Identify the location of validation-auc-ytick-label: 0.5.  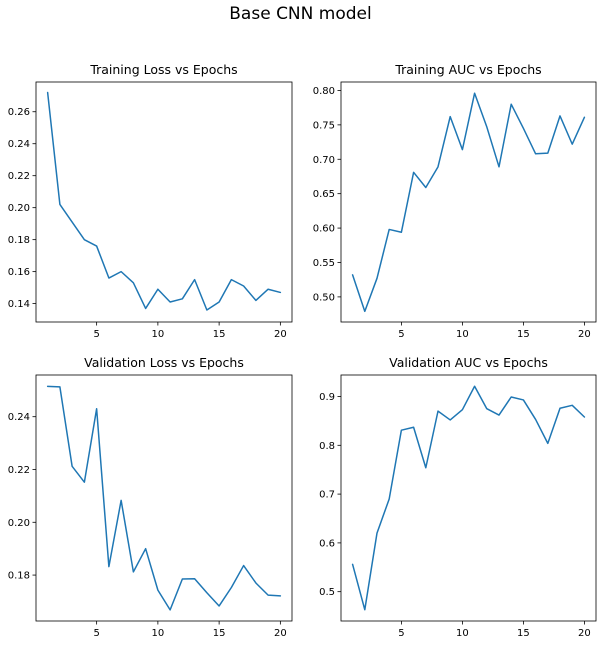
(327, 592).